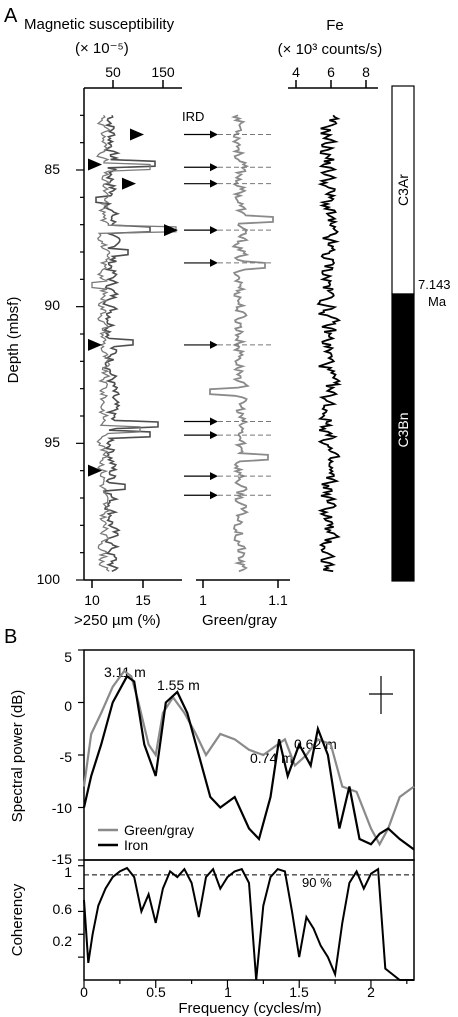  I want to click on fe-line, so click(329, 343).